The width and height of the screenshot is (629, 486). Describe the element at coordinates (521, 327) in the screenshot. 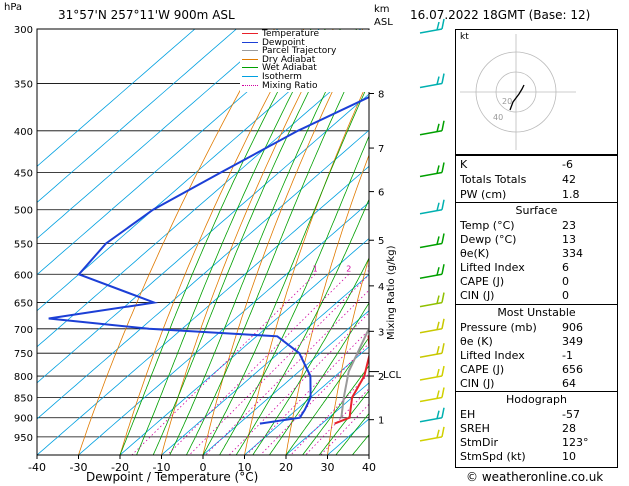

I see `mu-row: Pressure (mb) 906` at that location.